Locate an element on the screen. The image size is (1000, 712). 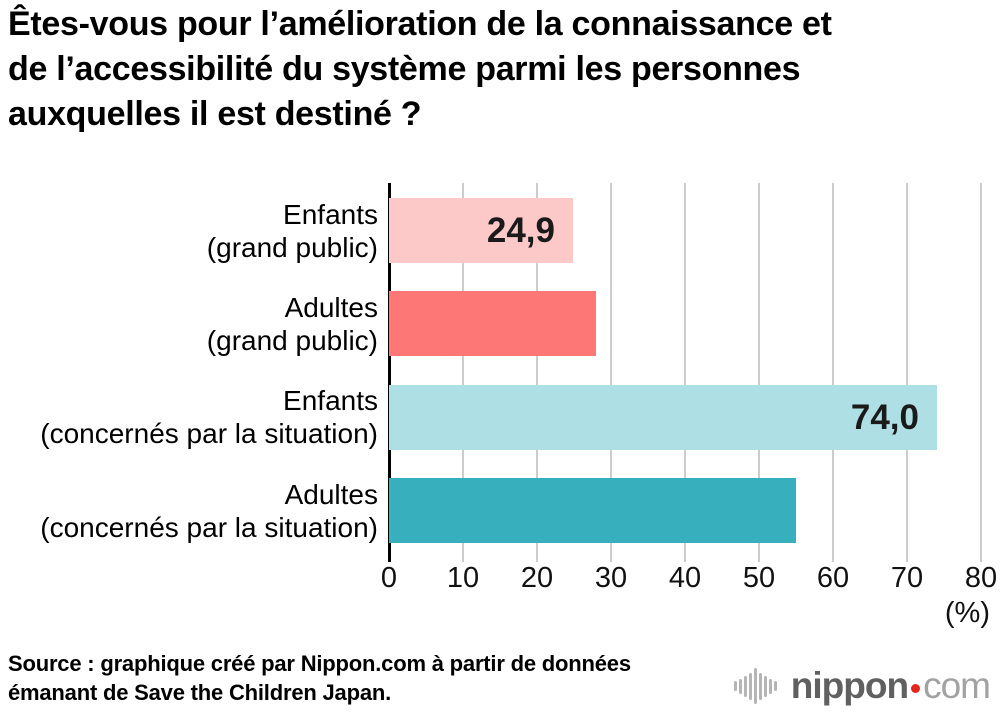
bar-value-label: 24,9 is located at coordinates (520, 230).